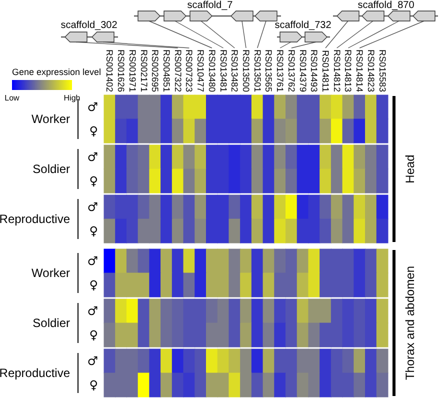  I want to click on x-tick-label: RS014812, so click(337, 70).